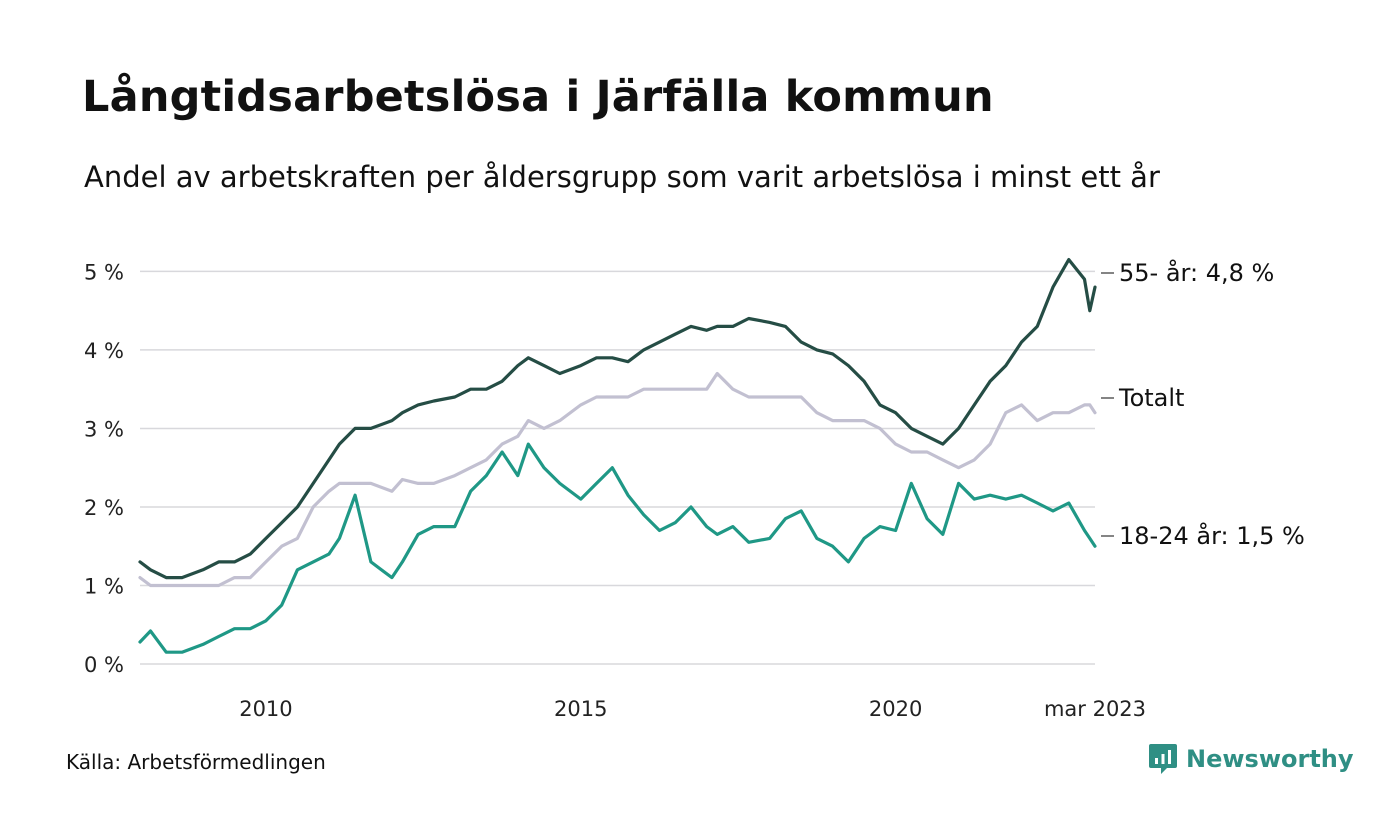 This screenshot has height=840, width=1400. I want to click on series-end-label: 55- år: 4,8 %, so click(1196, 272).